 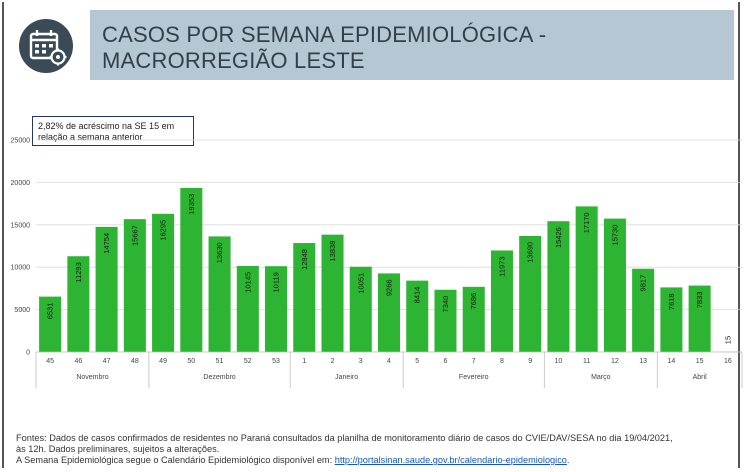 I want to click on x-tick-label: 14, so click(x=672, y=361).